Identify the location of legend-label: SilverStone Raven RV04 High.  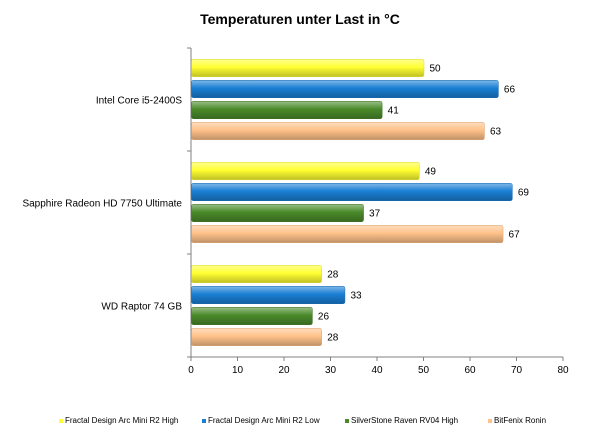
(405, 420).